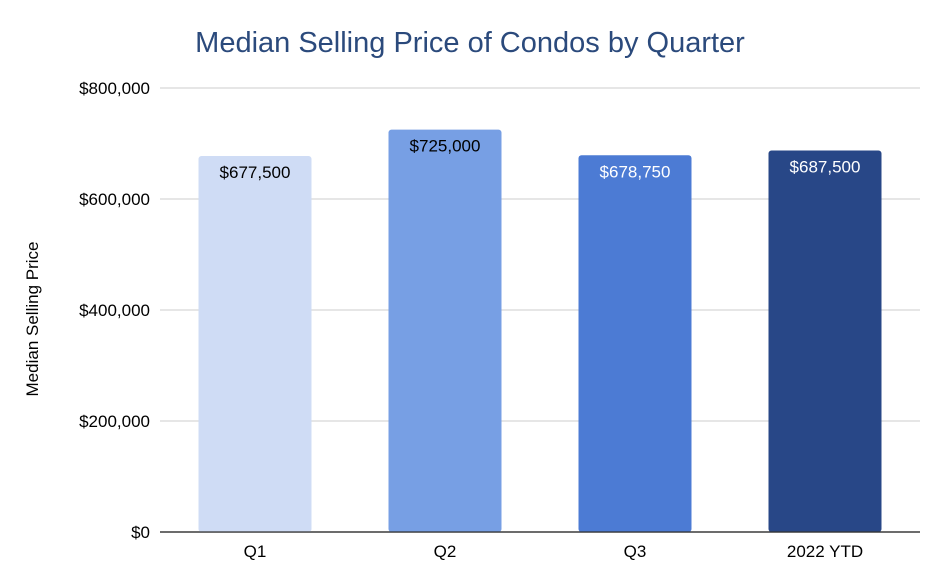  I want to click on x-tick-label: Q3, so click(635, 551).